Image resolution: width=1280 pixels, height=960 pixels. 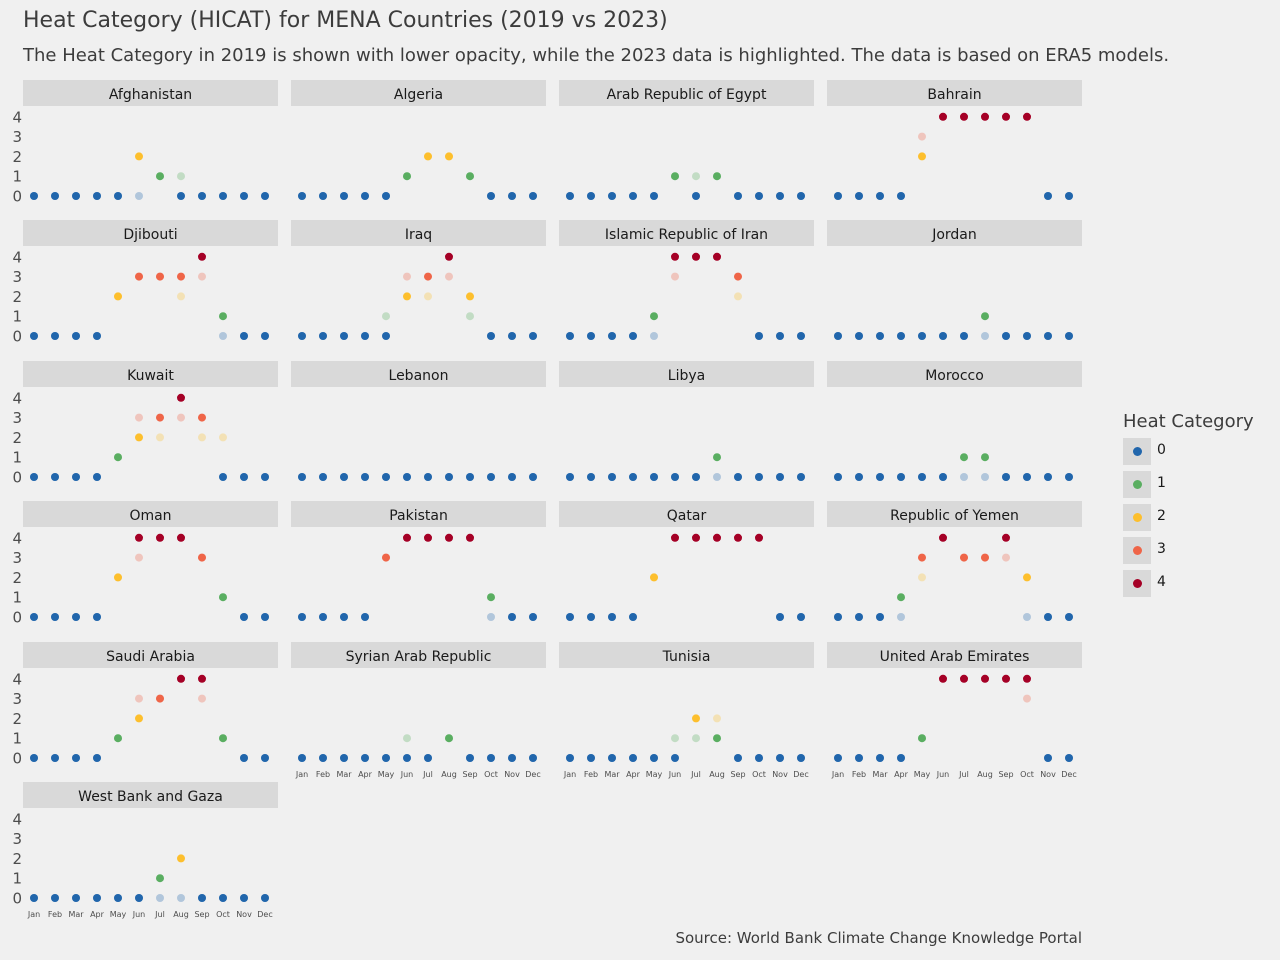 I want to click on panel-qatar: Qatar, so click(x=686, y=561).